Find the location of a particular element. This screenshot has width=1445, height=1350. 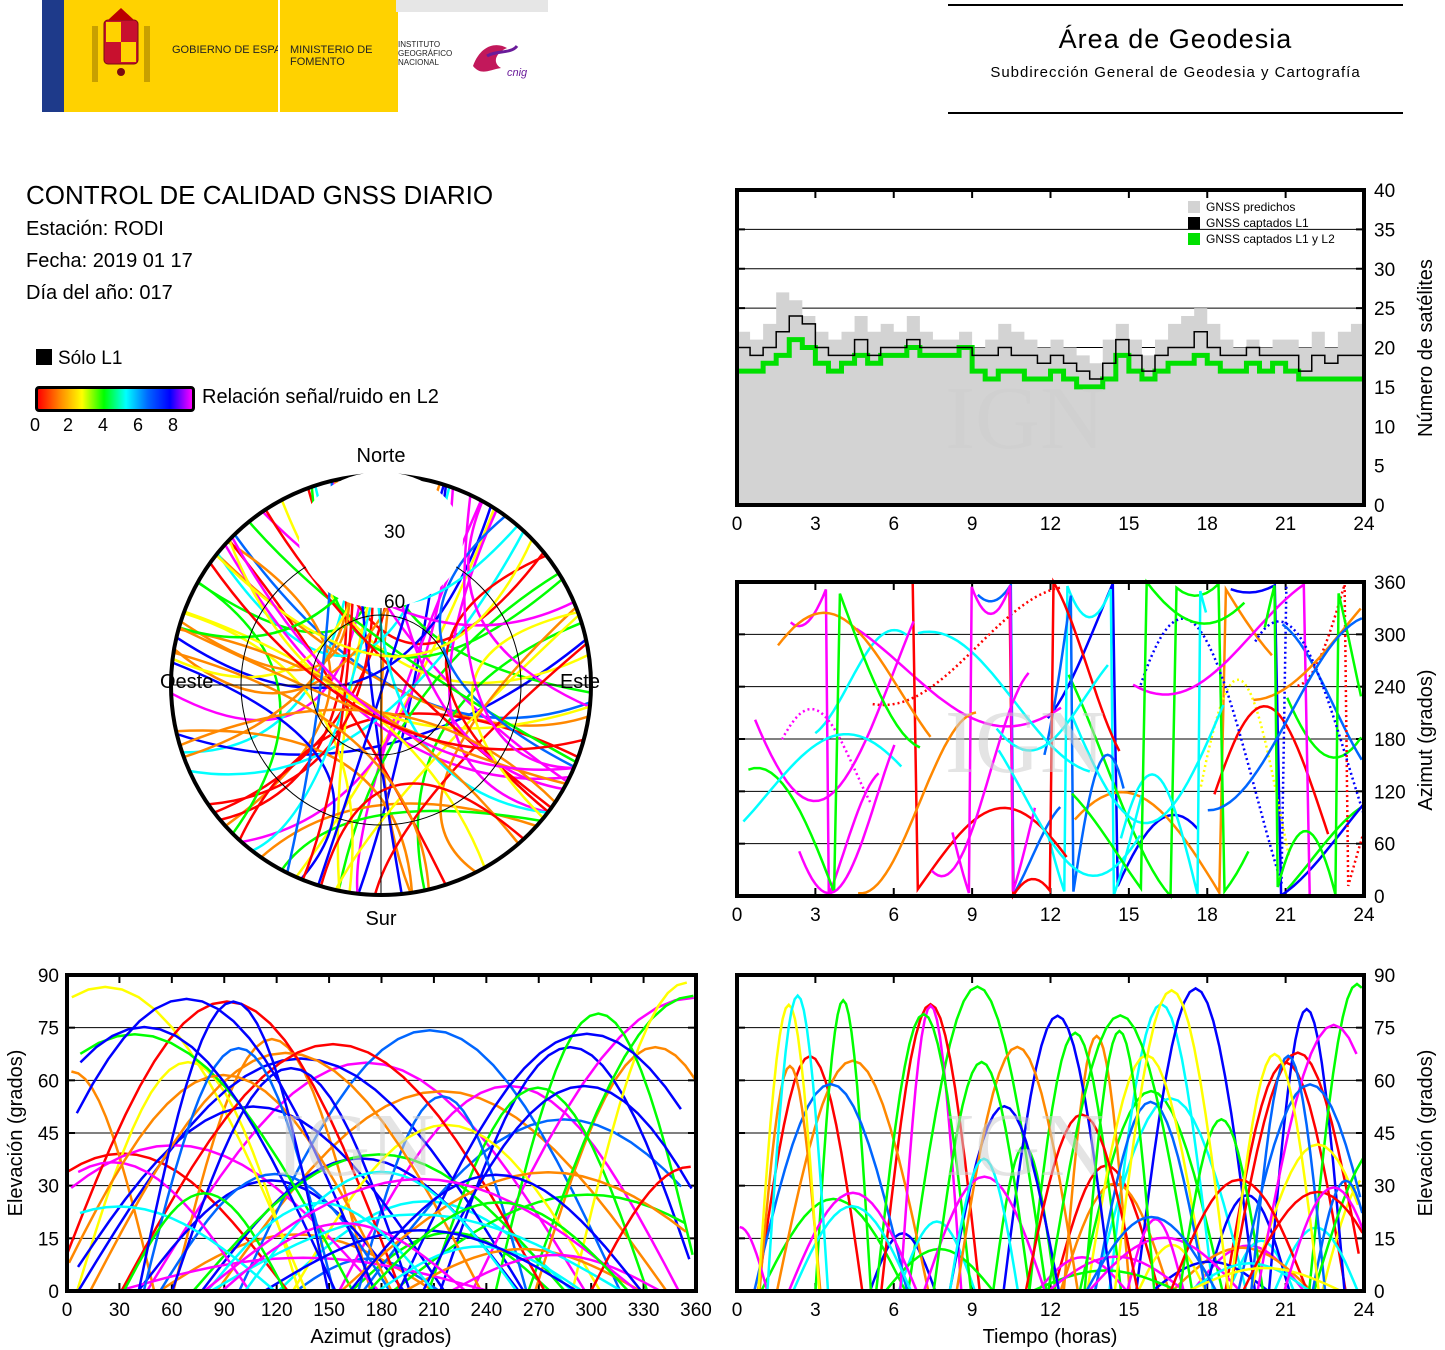

xtick-label: 12 is located at coordinates (1050, 915).